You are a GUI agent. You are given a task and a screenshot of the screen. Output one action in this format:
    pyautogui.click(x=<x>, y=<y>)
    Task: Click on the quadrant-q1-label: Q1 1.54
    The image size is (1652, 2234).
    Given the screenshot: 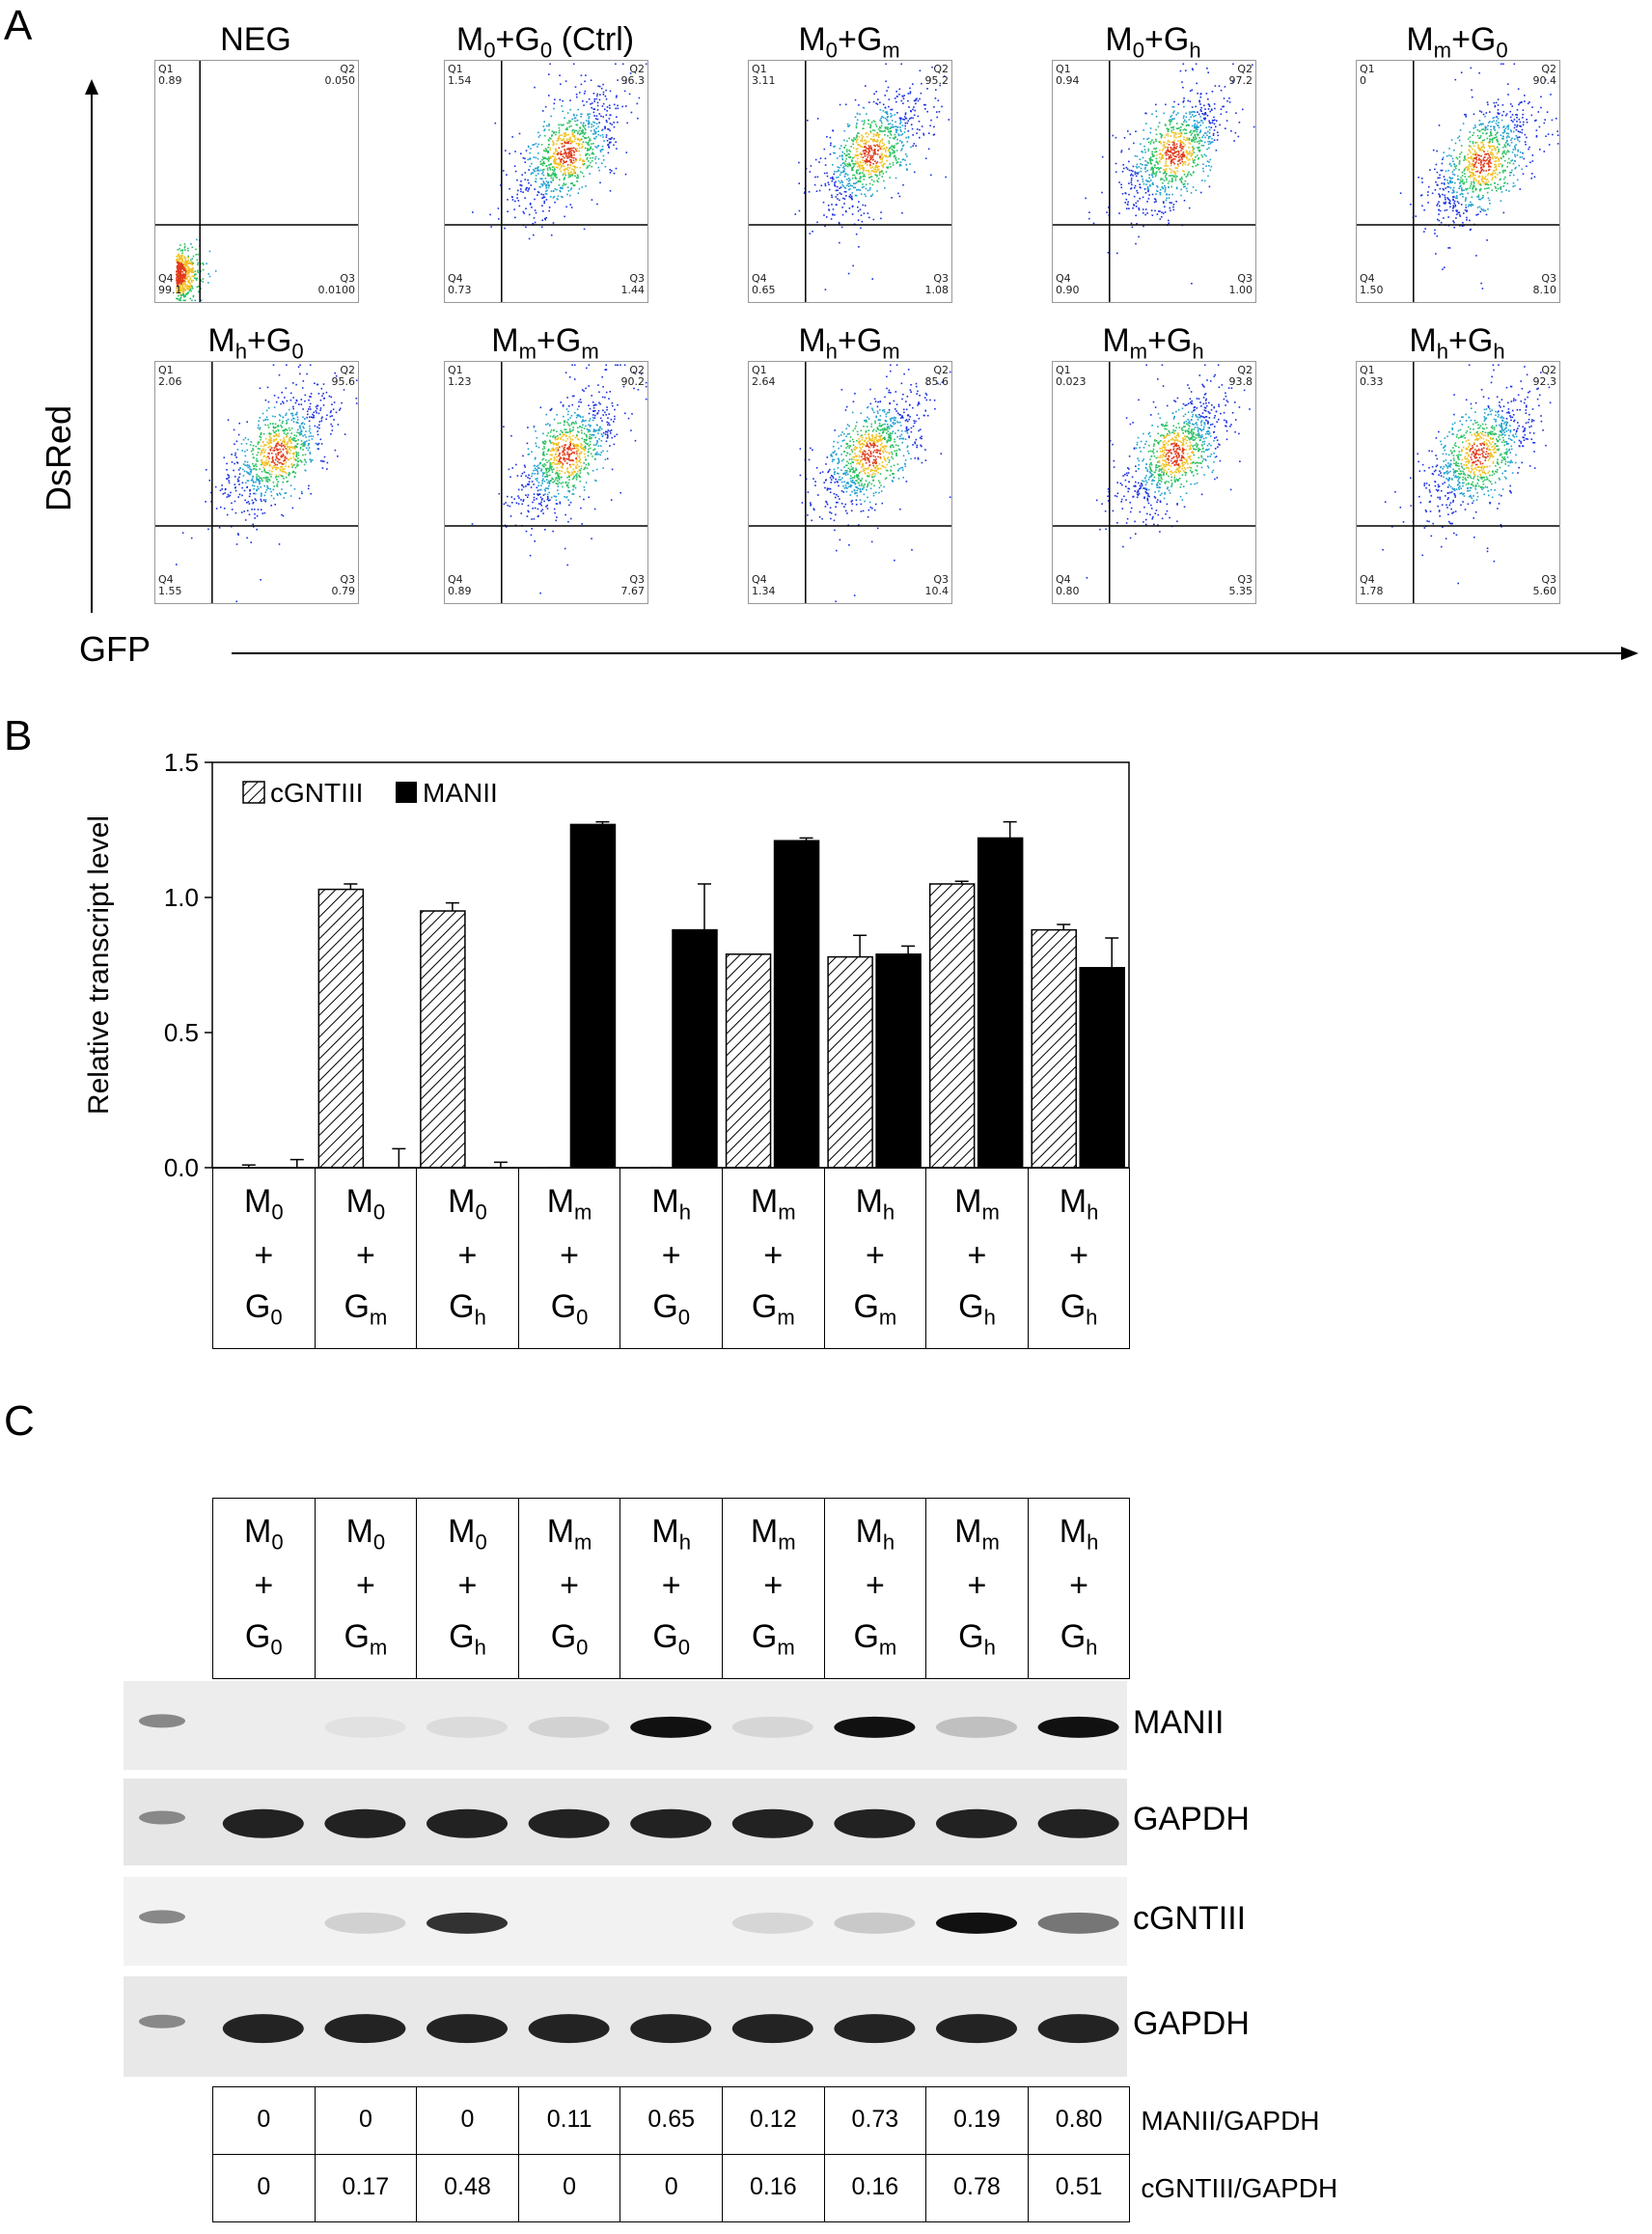 What is the action you would take?
    pyautogui.click(x=460, y=75)
    